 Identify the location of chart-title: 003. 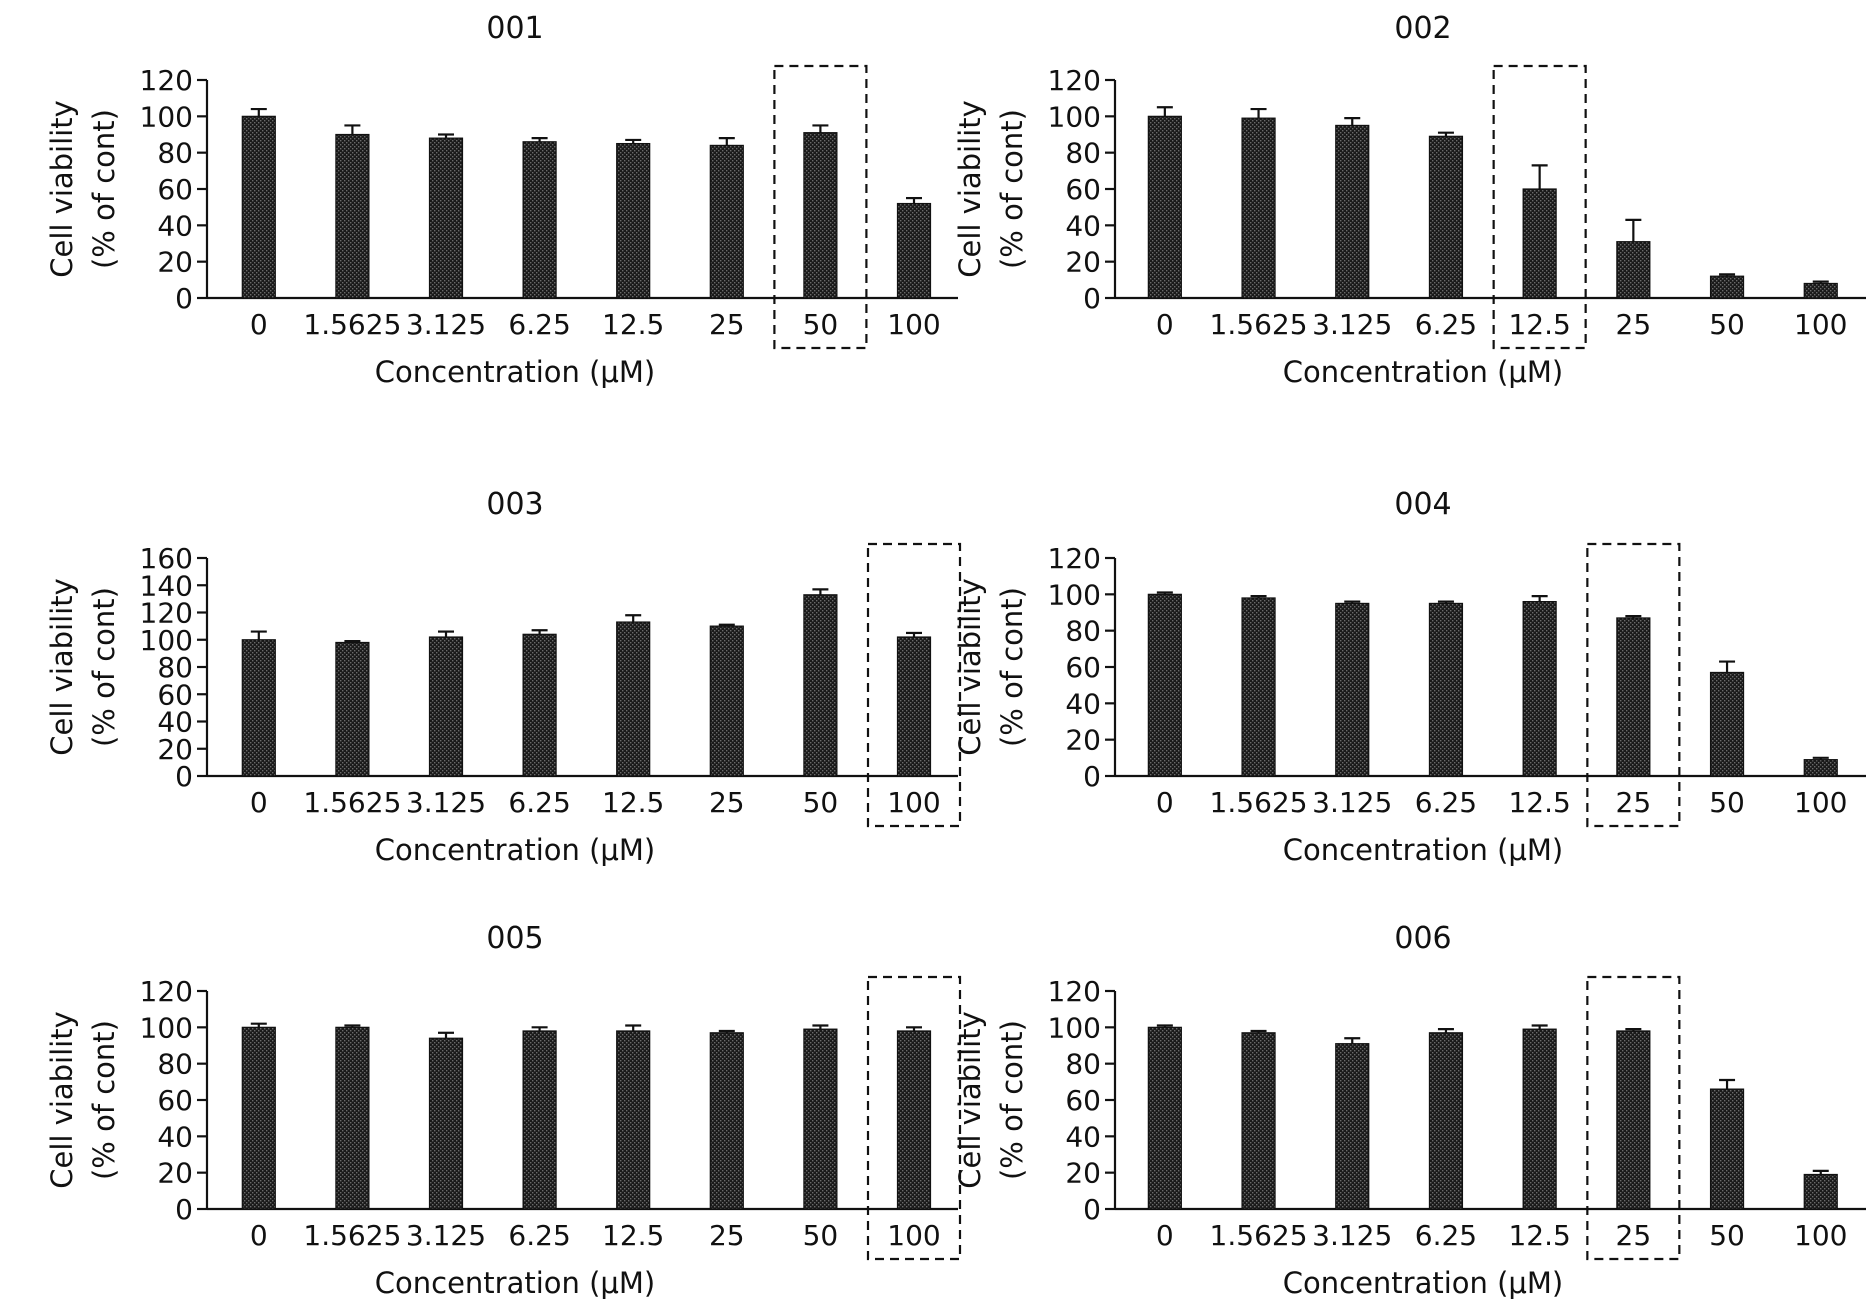
(514, 504).